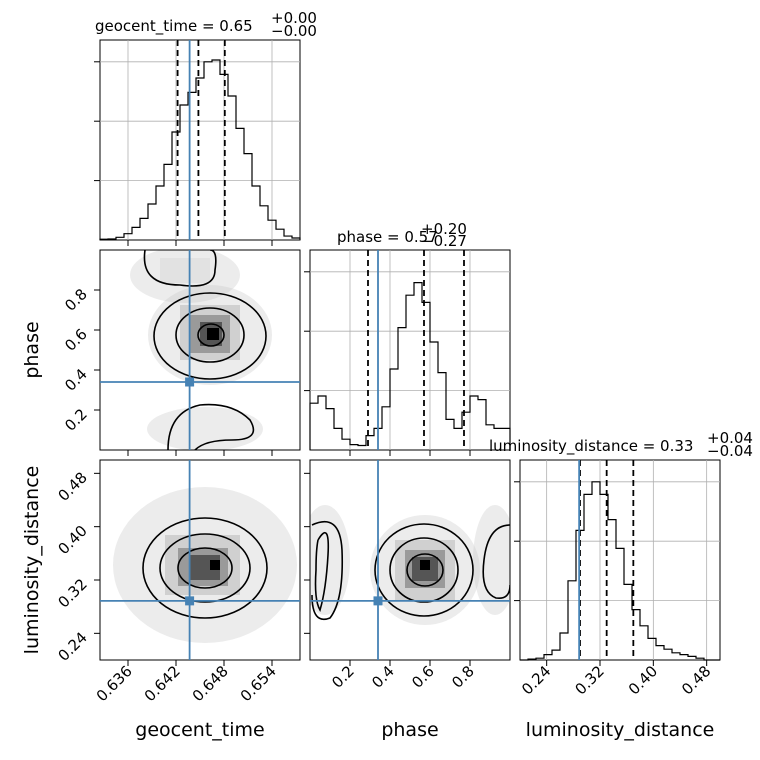 The image size is (760, 760). What do you see at coordinates (409, 730) in the screenshot?
I see `xlabel-phase: phase` at bounding box center [409, 730].